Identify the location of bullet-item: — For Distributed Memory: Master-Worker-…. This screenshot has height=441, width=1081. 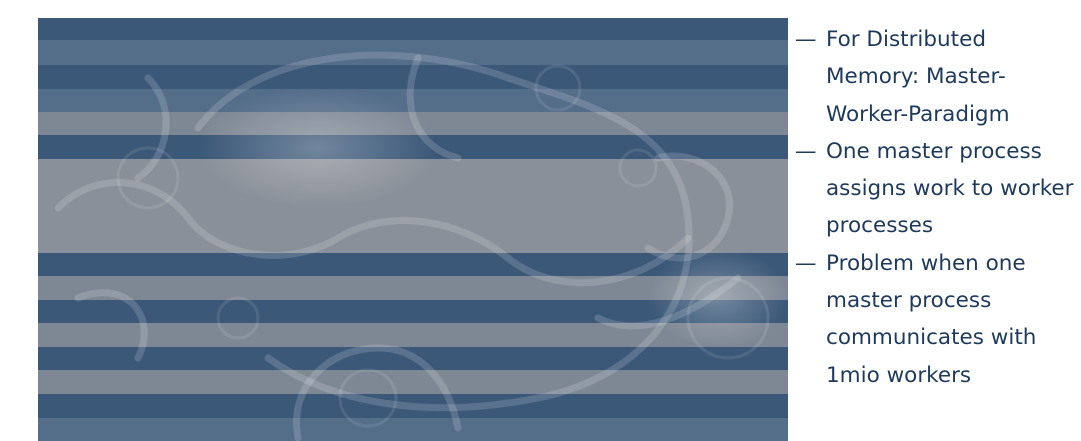
(937, 77).